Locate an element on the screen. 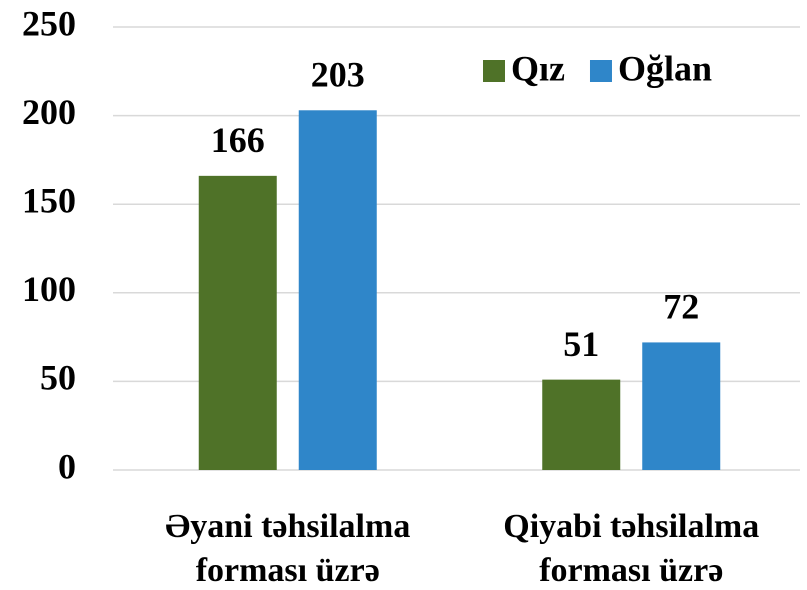 The width and height of the screenshot is (807, 590). data-label: 203 is located at coordinates (338, 75).